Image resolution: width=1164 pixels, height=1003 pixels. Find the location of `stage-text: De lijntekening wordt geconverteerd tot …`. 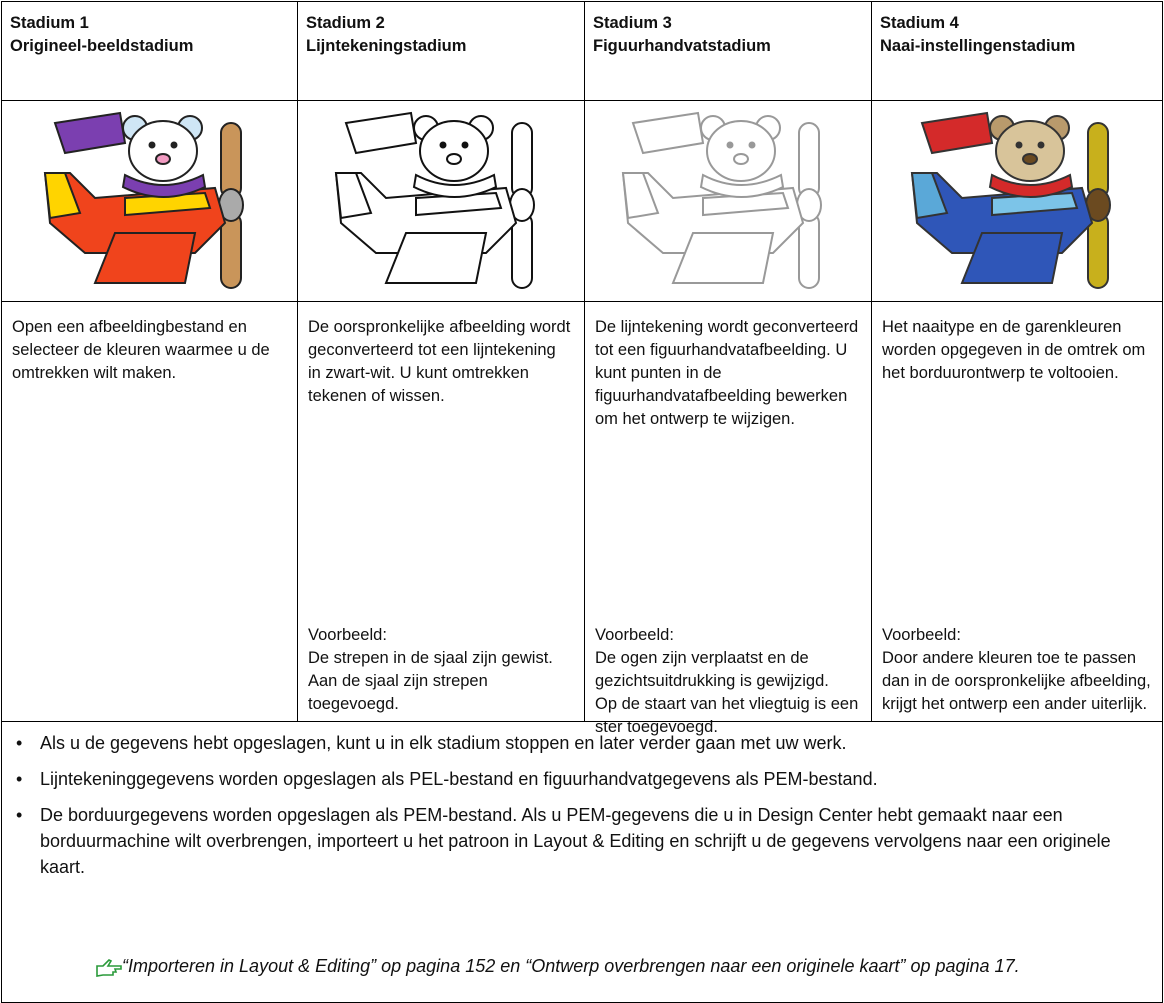

stage-text: De lijntekening wordt geconverteerd tot … is located at coordinates (728, 519).